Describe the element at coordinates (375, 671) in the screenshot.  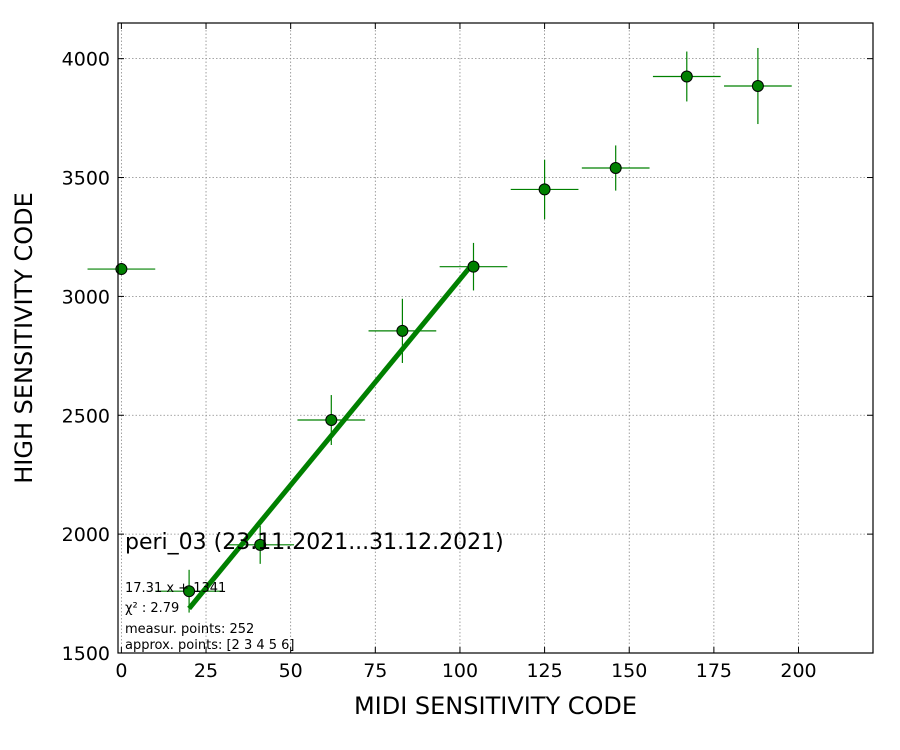
I see `x-tick-label: 75` at that location.